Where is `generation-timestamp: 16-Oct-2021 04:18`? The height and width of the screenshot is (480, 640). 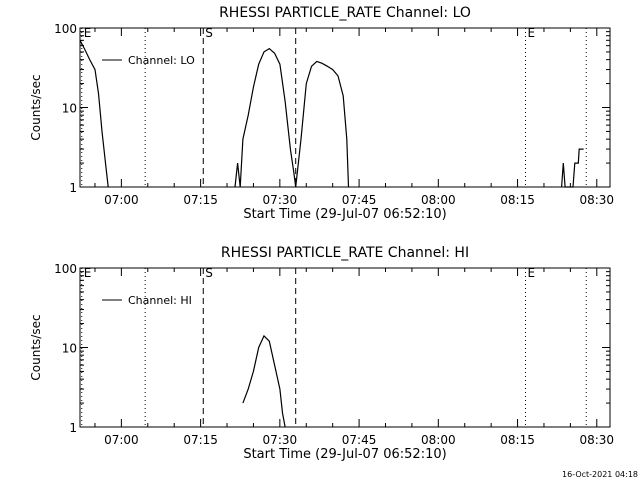 generation-timestamp: 16-Oct-2021 04:18 is located at coordinates (600, 474).